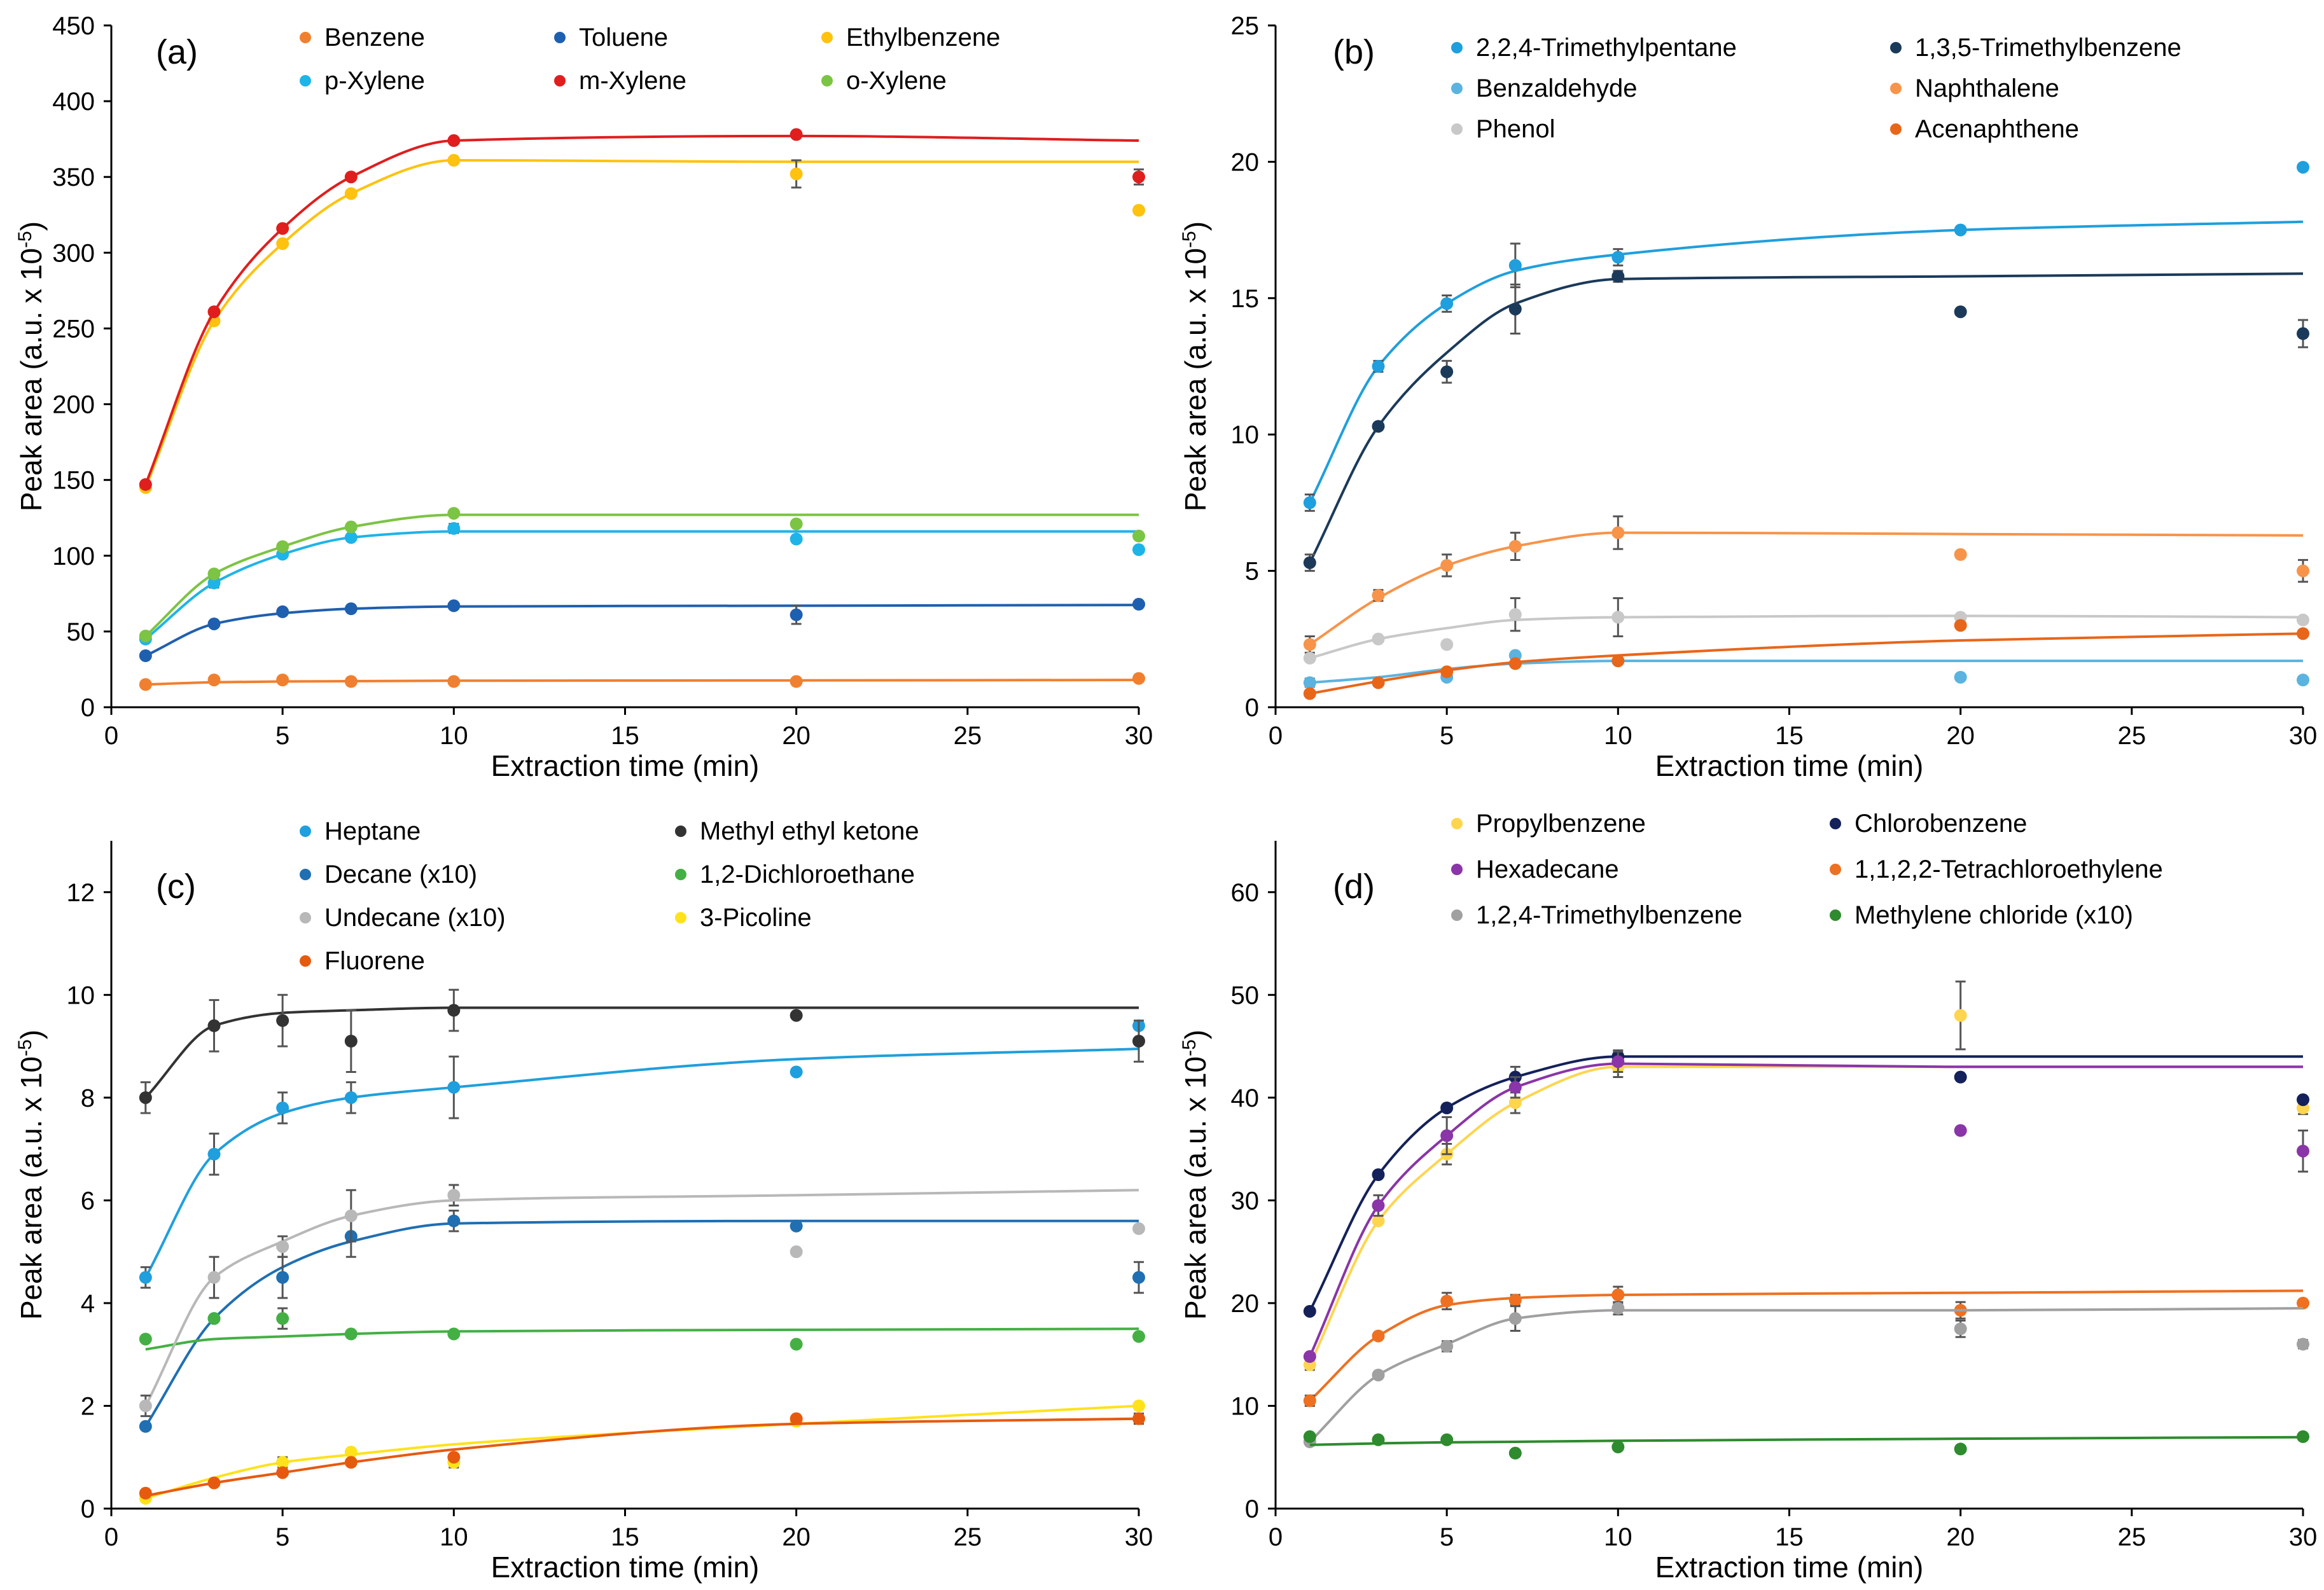 This screenshot has height=1590, width=2324. Describe the element at coordinates (1447, 736) in the screenshot. I see `x-tick-label: 5` at that location.